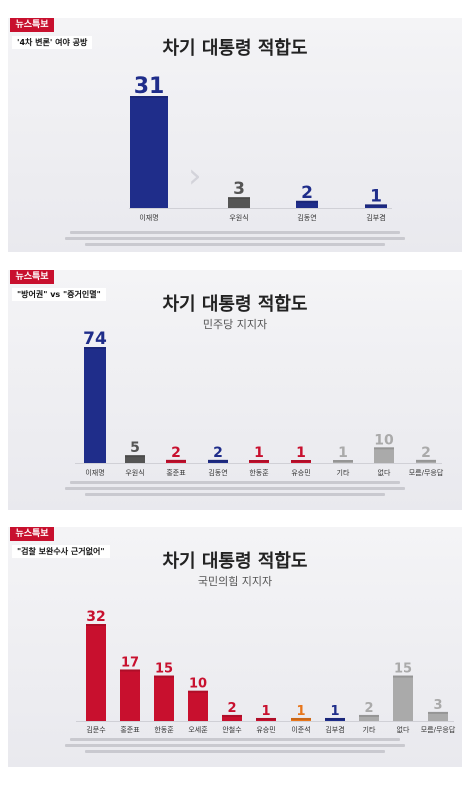  What do you see at coordinates (265, 729) in the screenshot?
I see `category-label: 유승민` at bounding box center [265, 729].